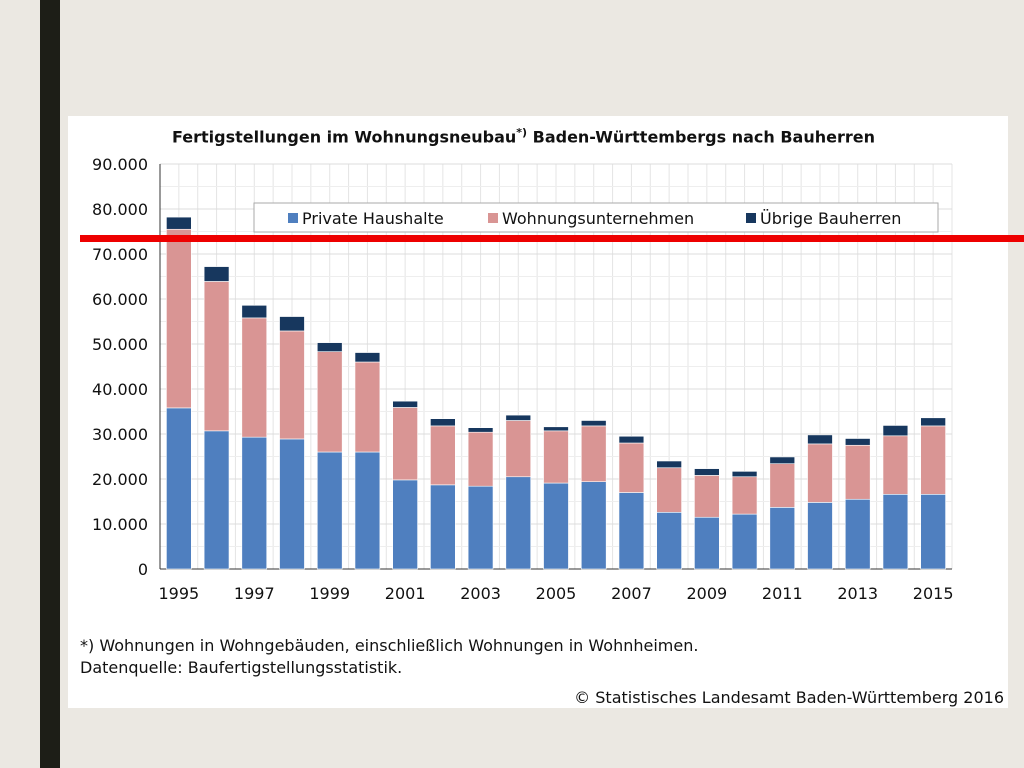 Image resolution: width=1024 pixels, height=768 pixels. What do you see at coordinates (120, 299) in the screenshot?
I see `y-tick-label: 60.000` at bounding box center [120, 299].